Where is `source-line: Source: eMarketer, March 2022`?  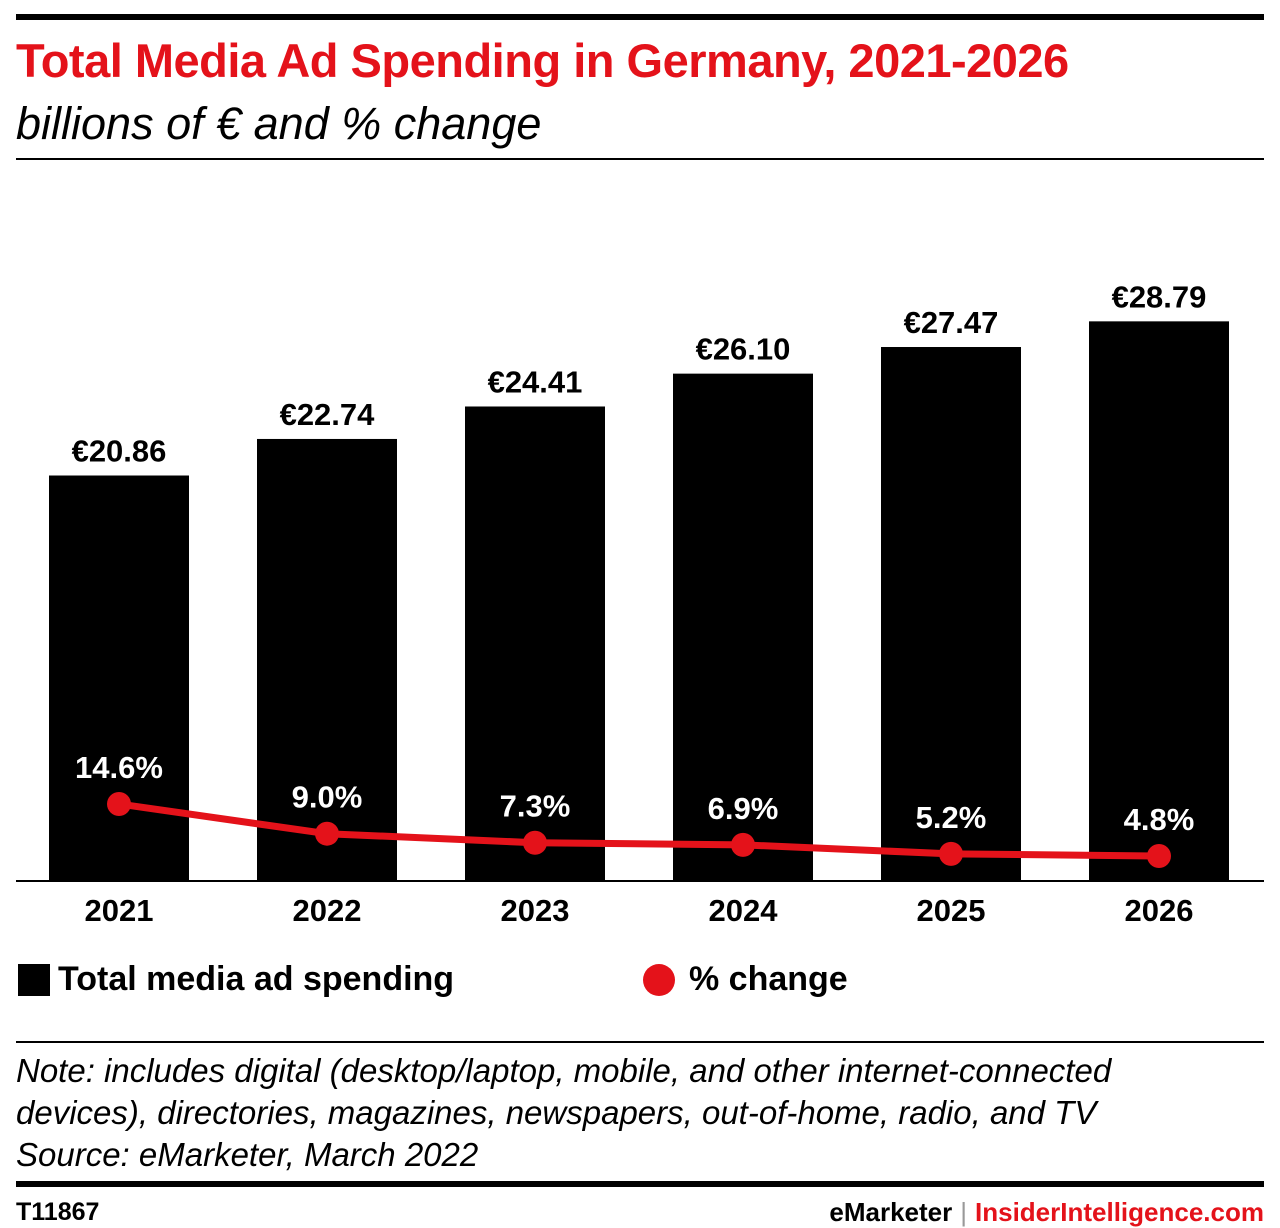
source-line: Source: eMarketer, March 2022 is located at coordinates (247, 1154).